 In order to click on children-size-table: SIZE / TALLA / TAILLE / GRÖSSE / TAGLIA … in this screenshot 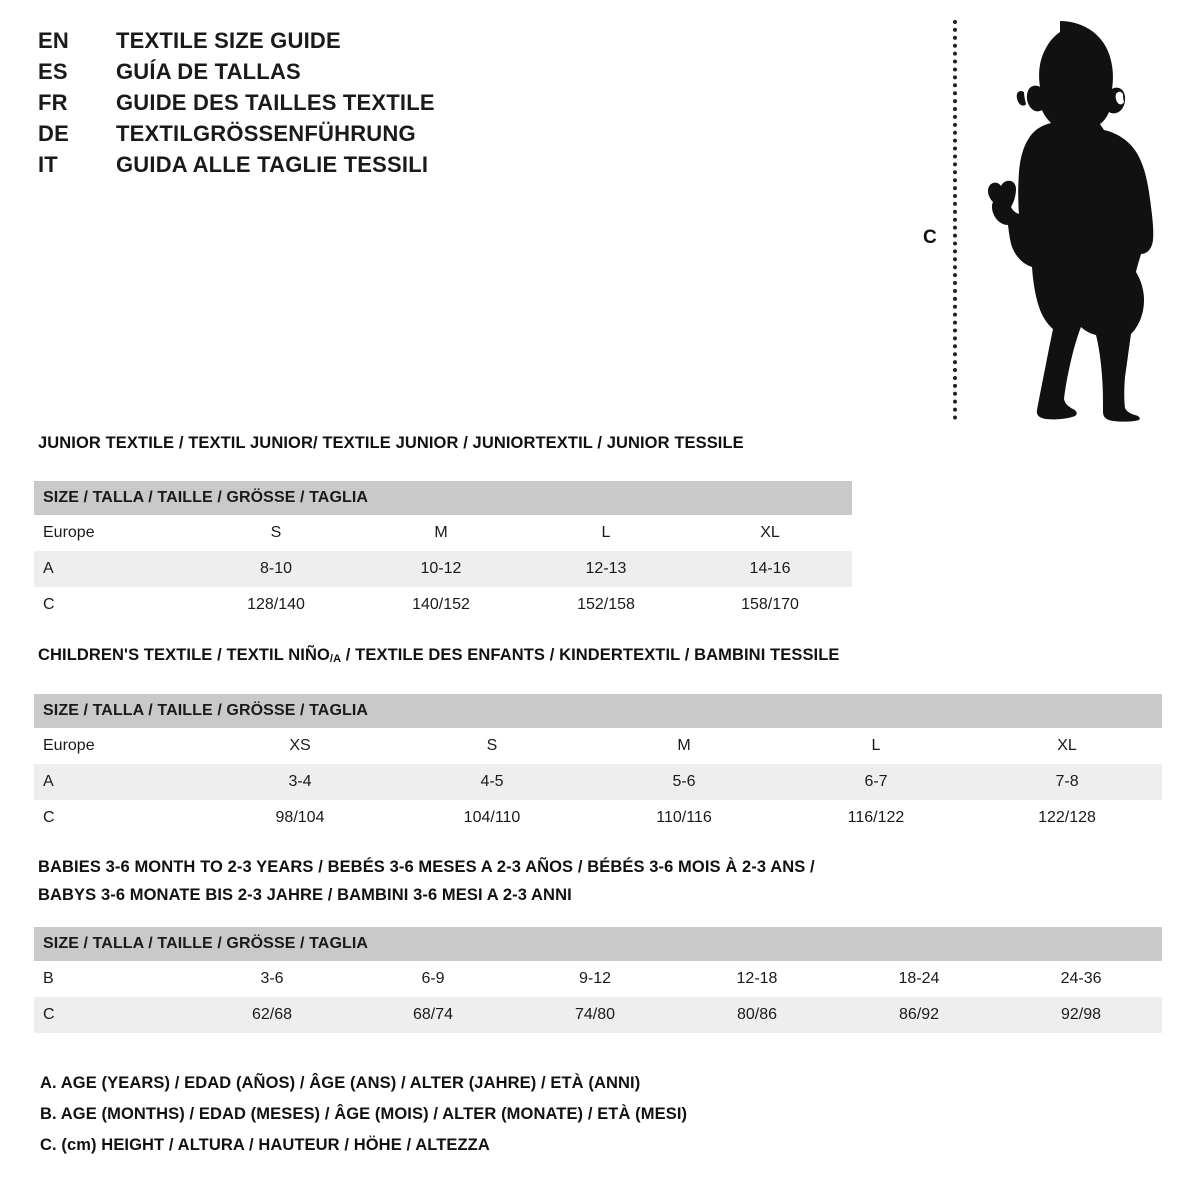, I will do `click(598, 765)`.